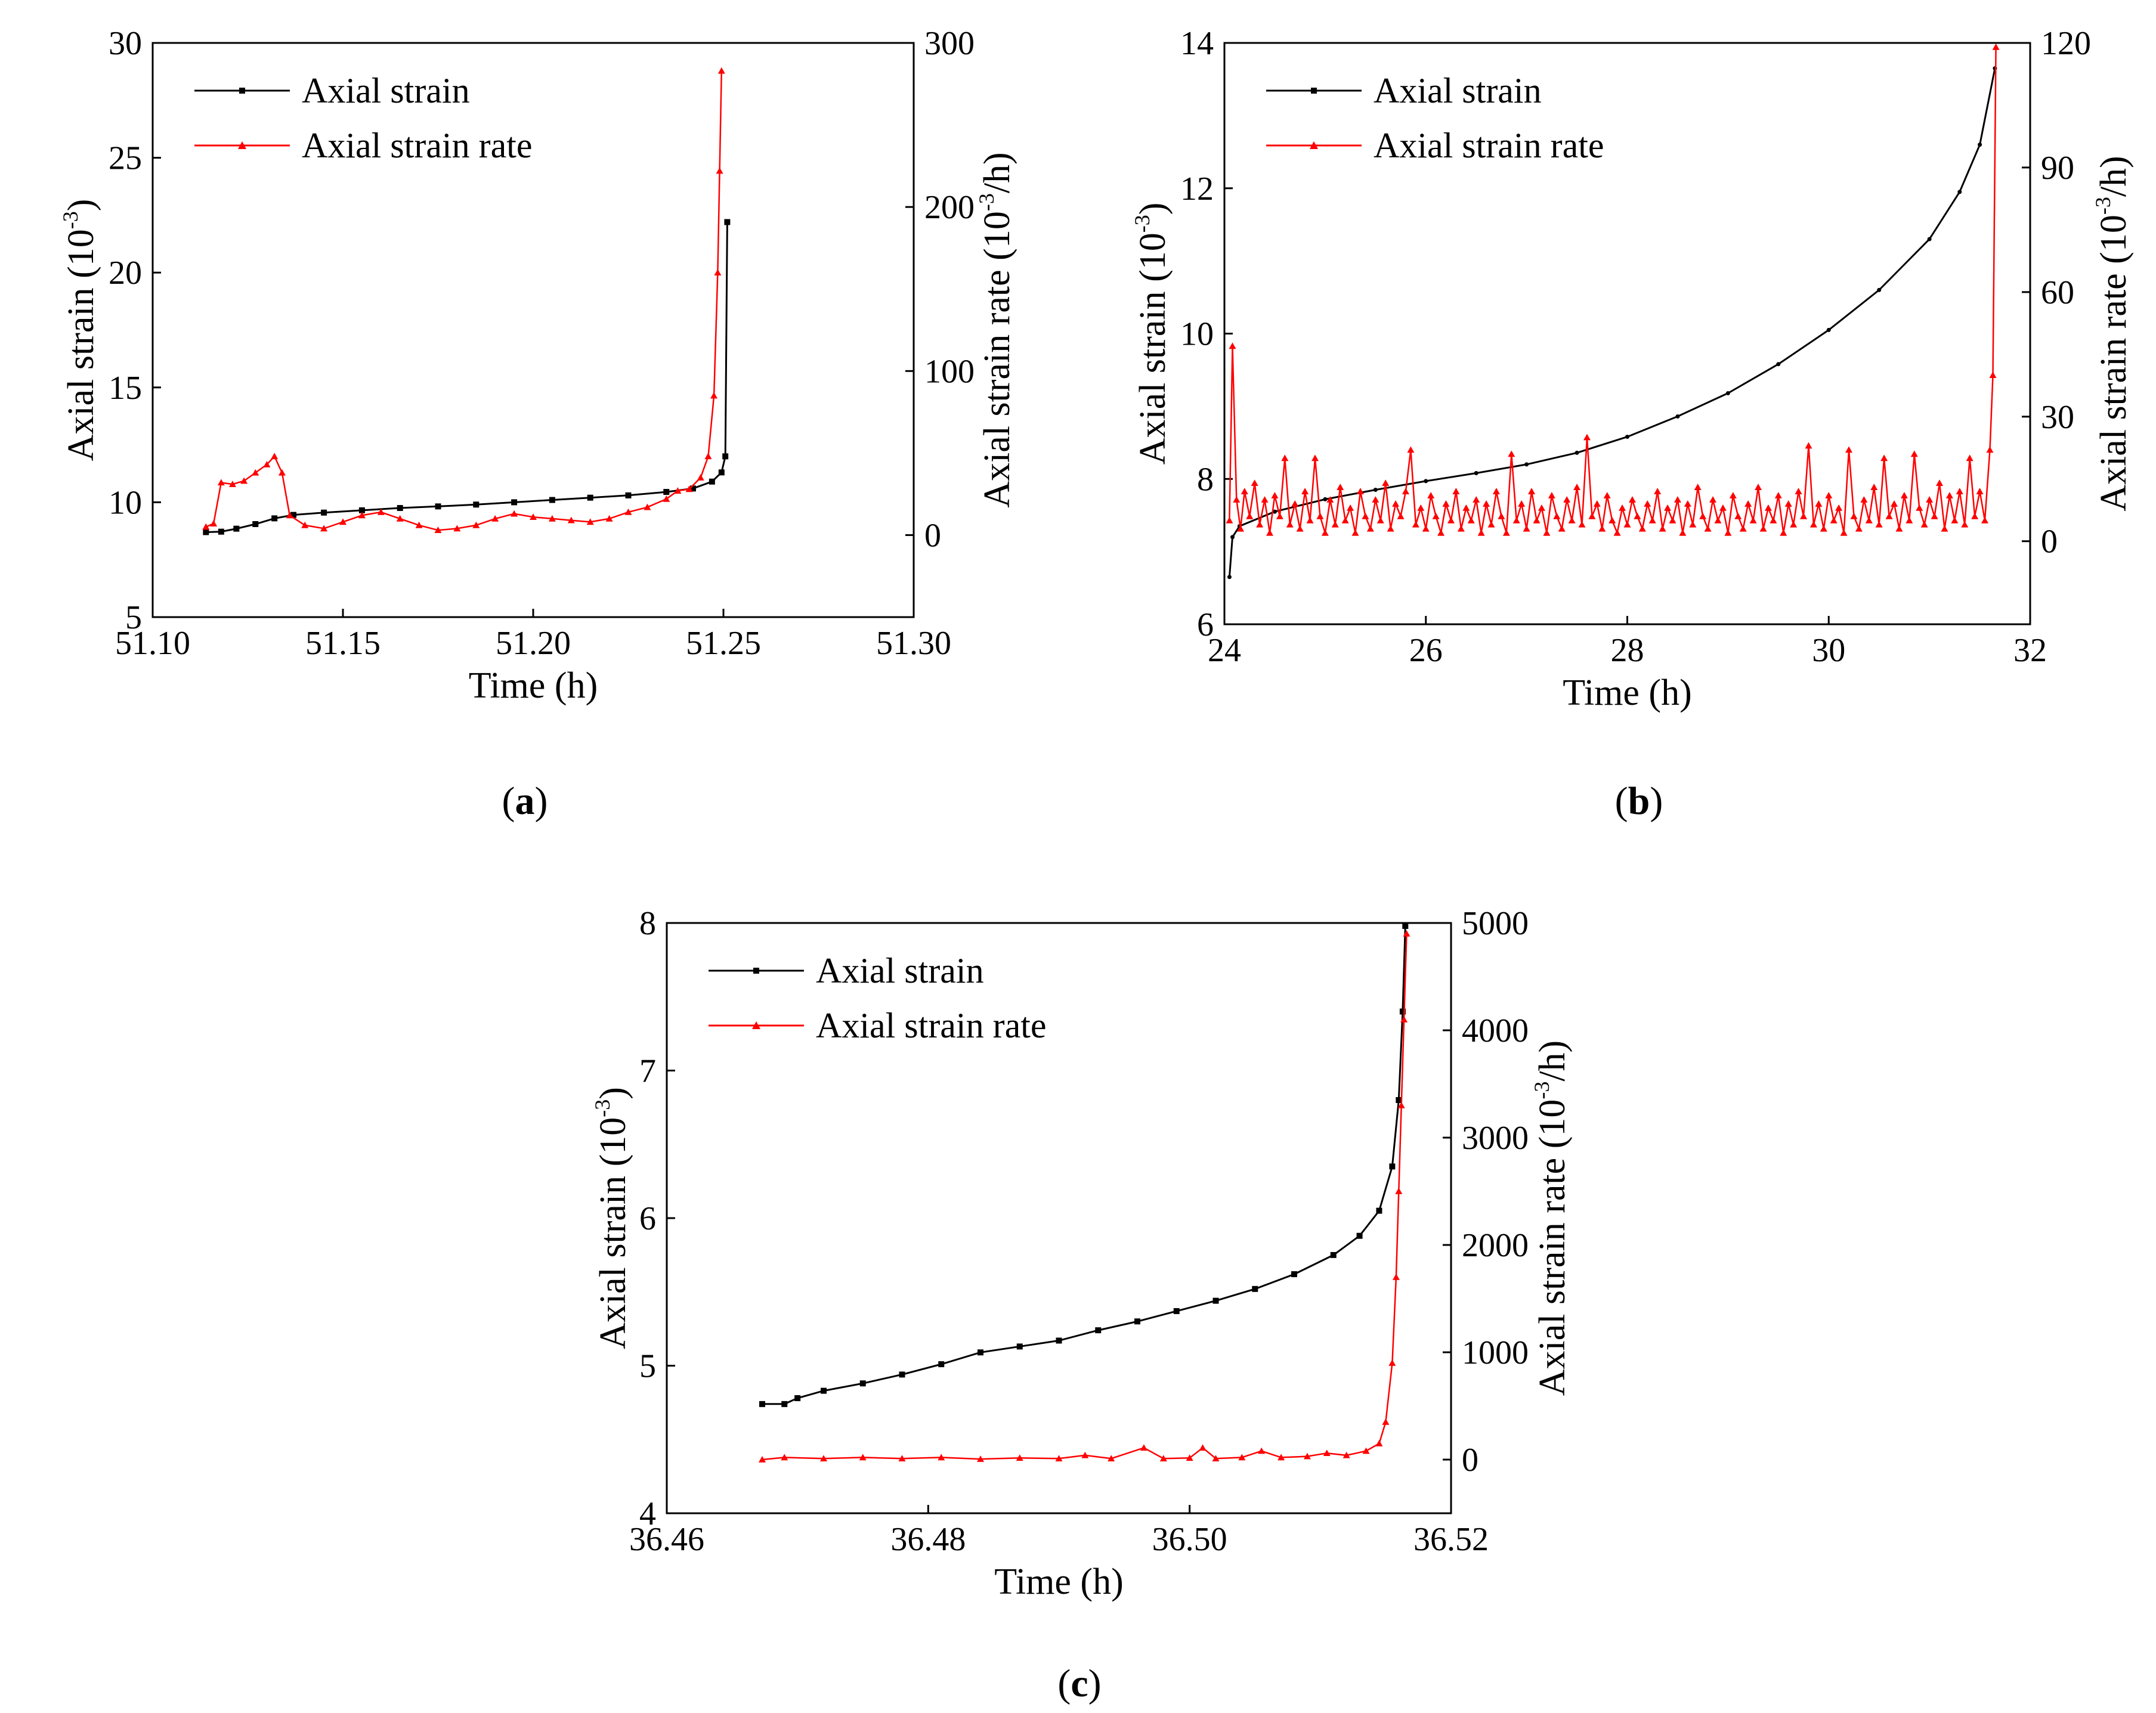 Image resolution: width=2156 pixels, height=1713 pixels. What do you see at coordinates (1142, 224) in the screenshot?
I see `y-axis-label-sup: -3` at bounding box center [1142, 224].